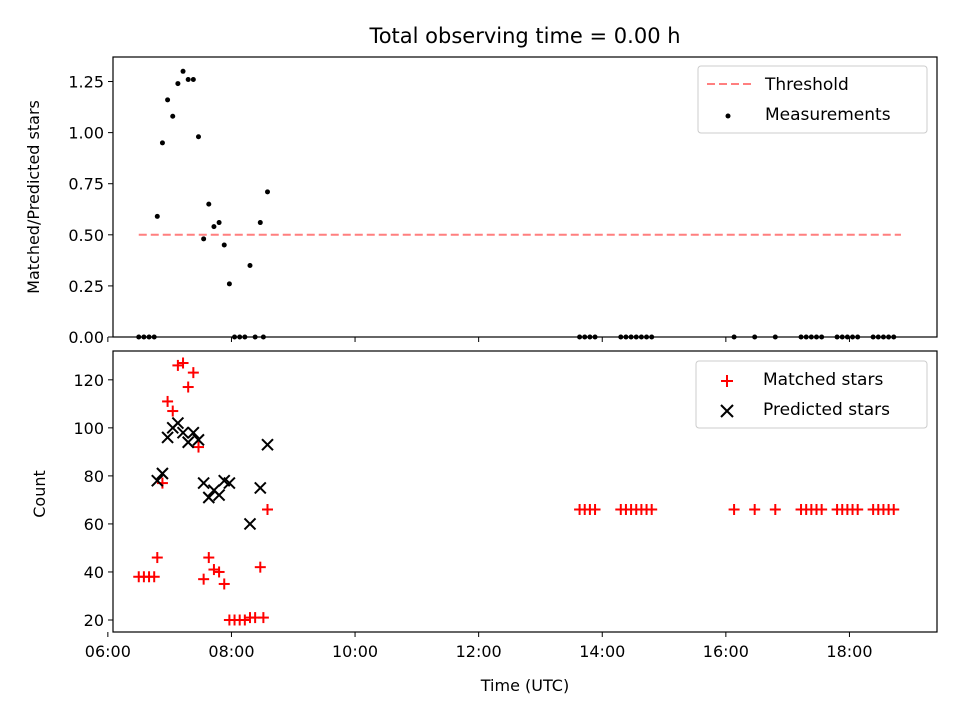 The width and height of the screenshot is (960, 720). What do you see at coordinates (86, 286) in the screenshot?
I see `top-y-tick-label: 0.25` at bounding box center [86, 286].